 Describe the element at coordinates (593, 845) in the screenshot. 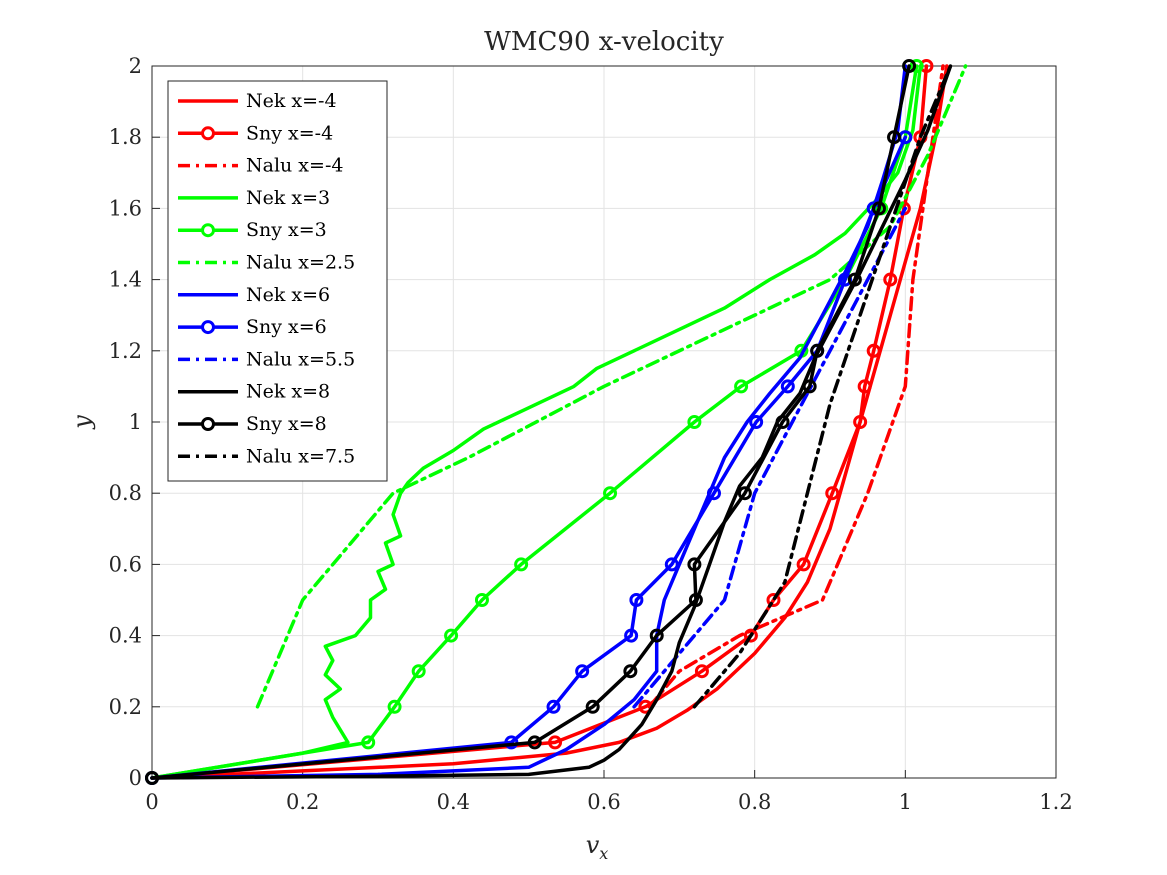

I see `x-axis-label-main: v` at that location.